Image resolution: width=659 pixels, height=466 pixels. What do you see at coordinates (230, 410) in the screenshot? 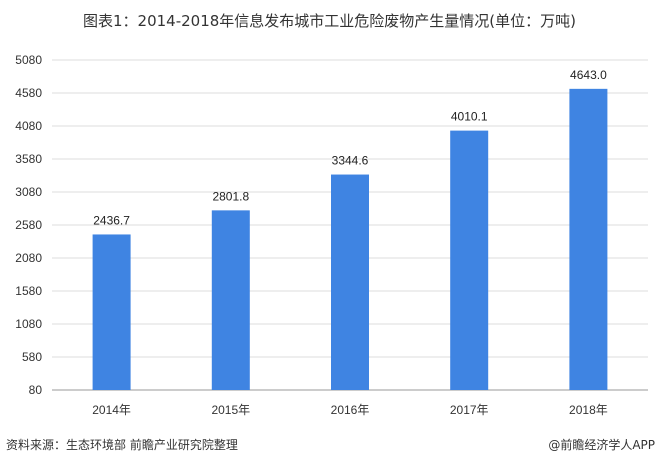
I see `x-tick-label: 2015年` at bounding box center [230, 410].